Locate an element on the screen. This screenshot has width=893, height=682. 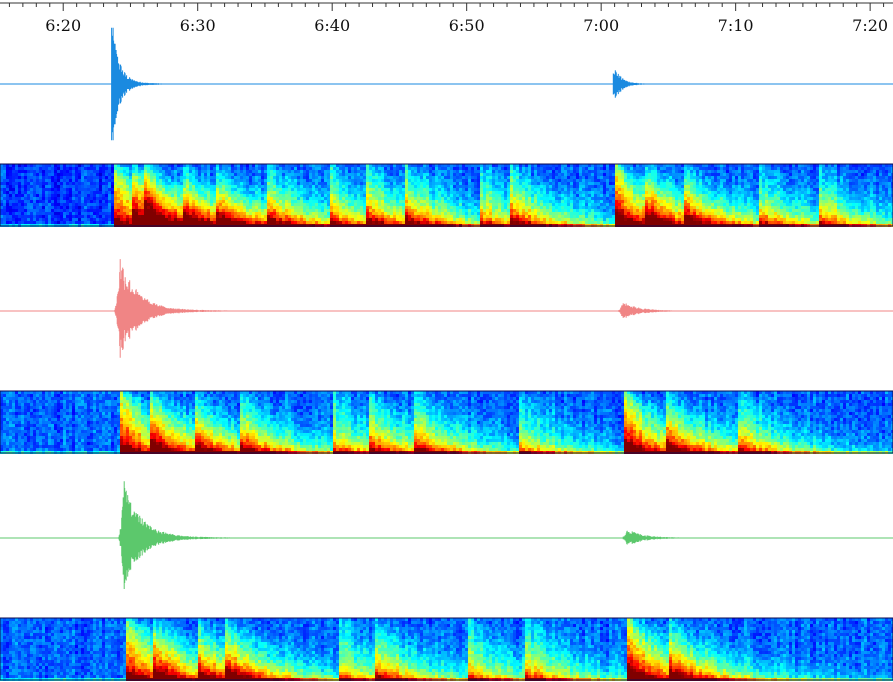
tick-label: 6:50 is located at coordinates (467, 25).